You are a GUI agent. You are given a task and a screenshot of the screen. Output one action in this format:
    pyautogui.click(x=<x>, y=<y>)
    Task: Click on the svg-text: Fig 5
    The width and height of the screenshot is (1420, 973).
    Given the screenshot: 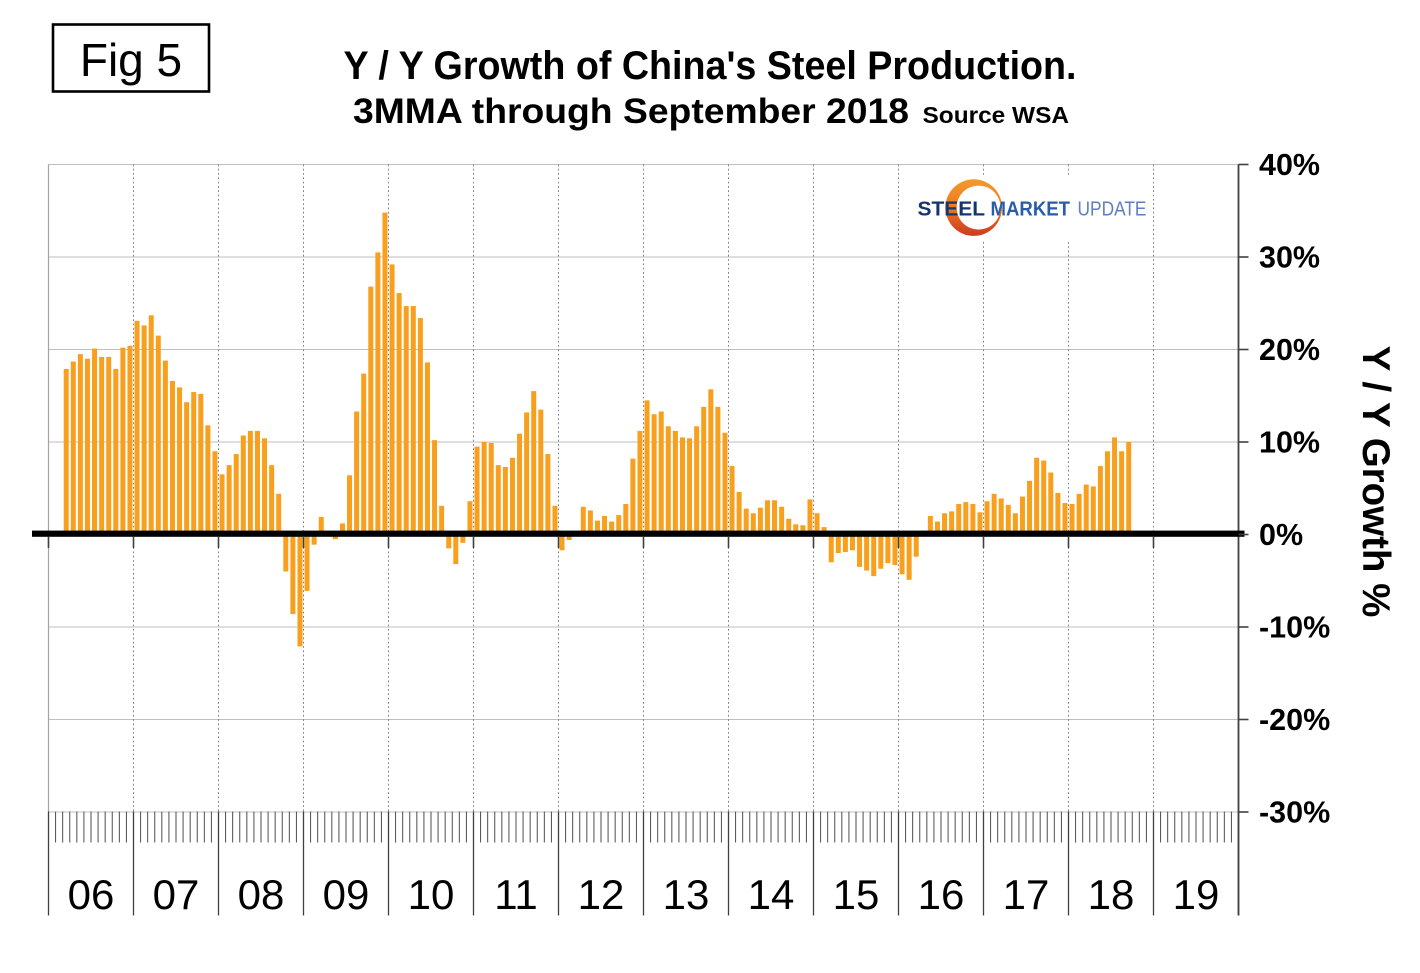 What is the action you would take?
    pyautogui.click(x=131, y=60)
    